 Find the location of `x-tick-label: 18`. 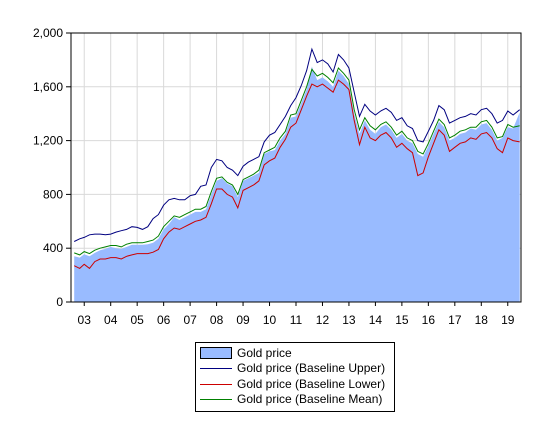

x-tick-label: 18 is located at coordinates (482, 320).